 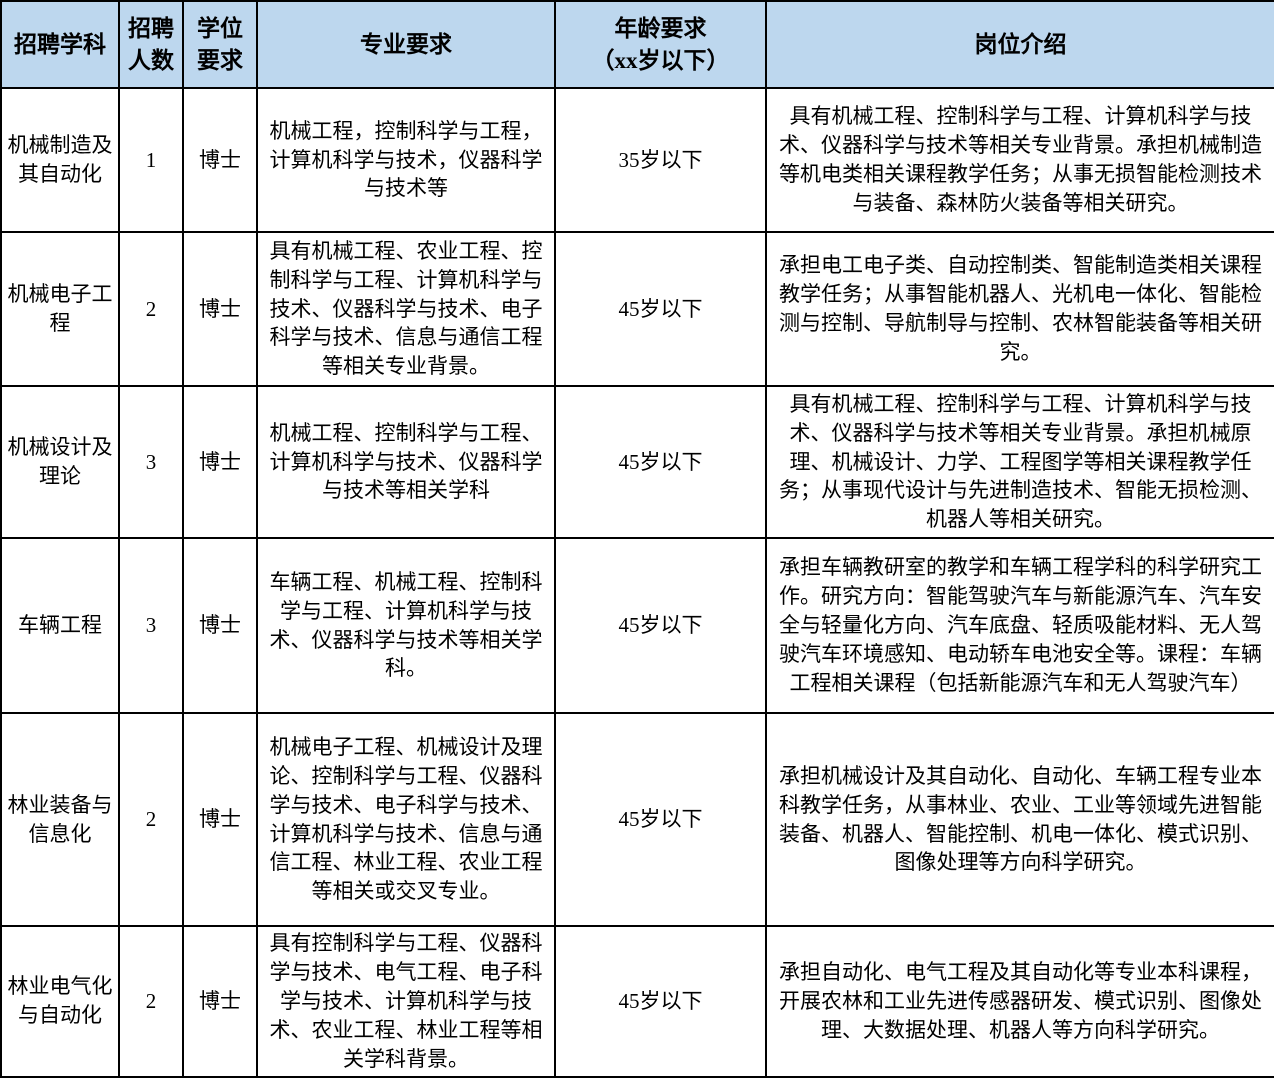 I want to click on header-intro: 岗位介绍, so click(x=1019, y=44).